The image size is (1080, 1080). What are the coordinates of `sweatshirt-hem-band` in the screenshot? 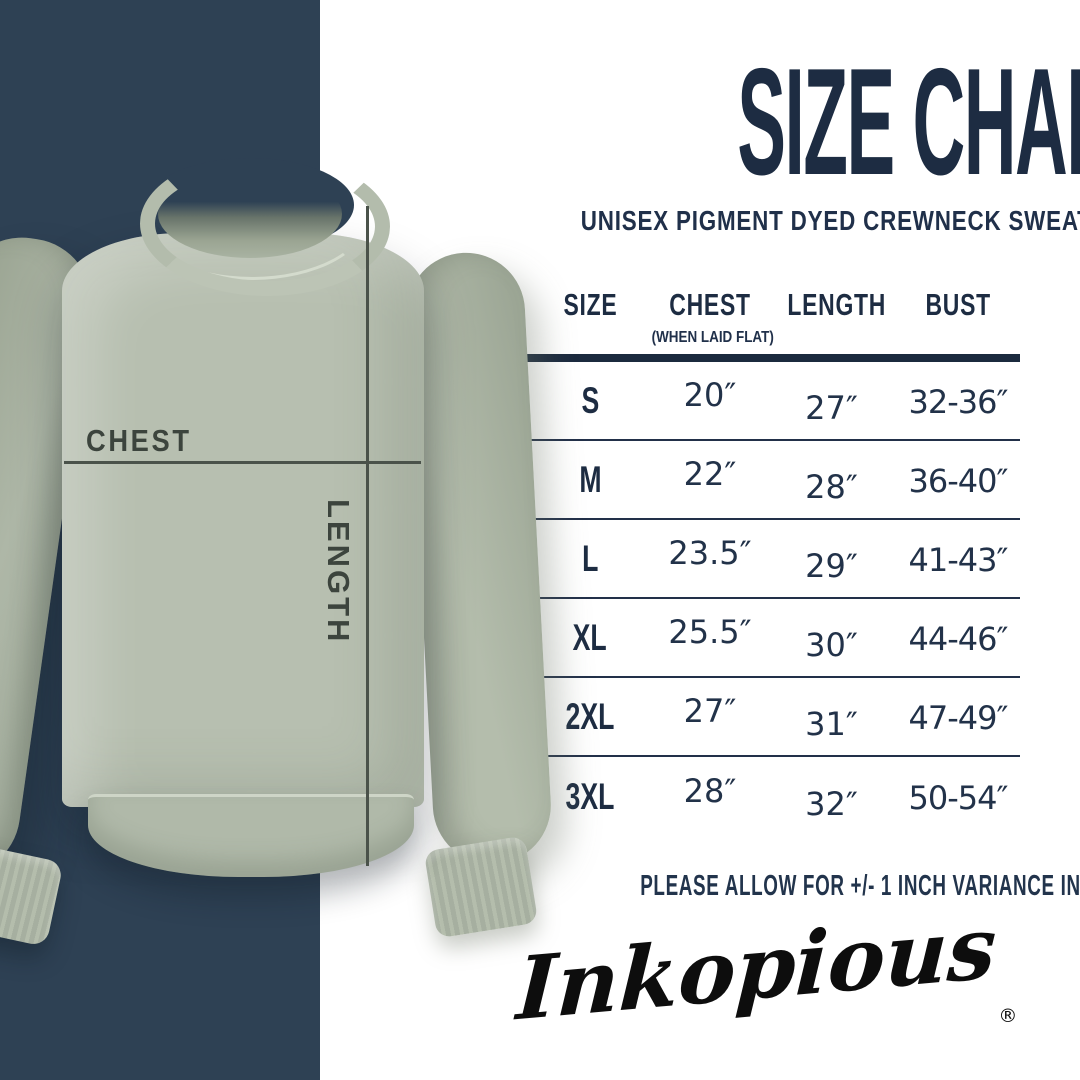 It's located at (251, 835).